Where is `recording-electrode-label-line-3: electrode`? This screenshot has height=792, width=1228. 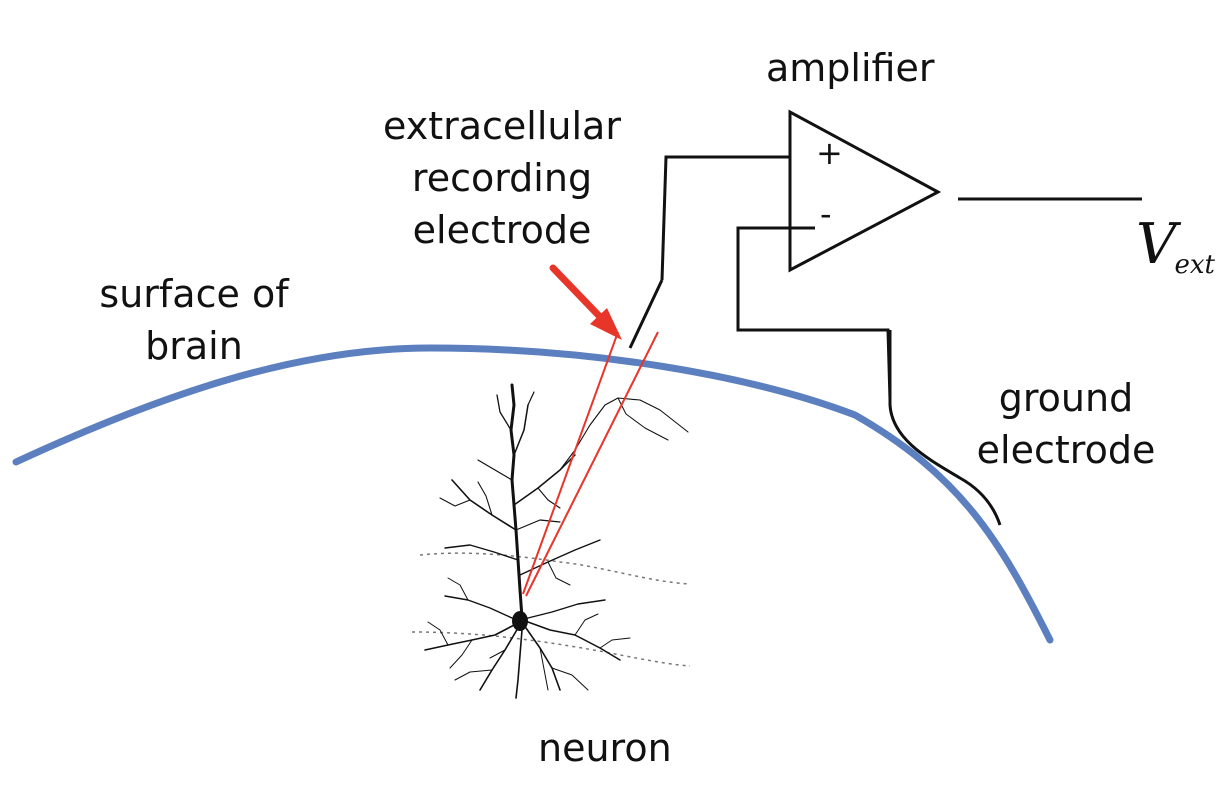
recording-electrode-label-line-3: electrode is located at coordinates (502, 230).